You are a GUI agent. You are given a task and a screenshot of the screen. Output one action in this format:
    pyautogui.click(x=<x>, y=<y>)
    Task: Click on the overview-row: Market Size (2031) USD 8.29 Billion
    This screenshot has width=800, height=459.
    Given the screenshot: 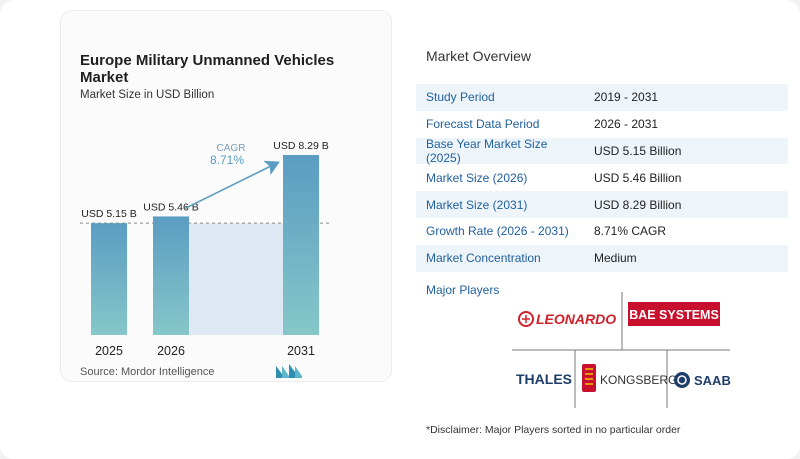 What is the action you would take?
    pyautogui.click(x=602, y=204)
    